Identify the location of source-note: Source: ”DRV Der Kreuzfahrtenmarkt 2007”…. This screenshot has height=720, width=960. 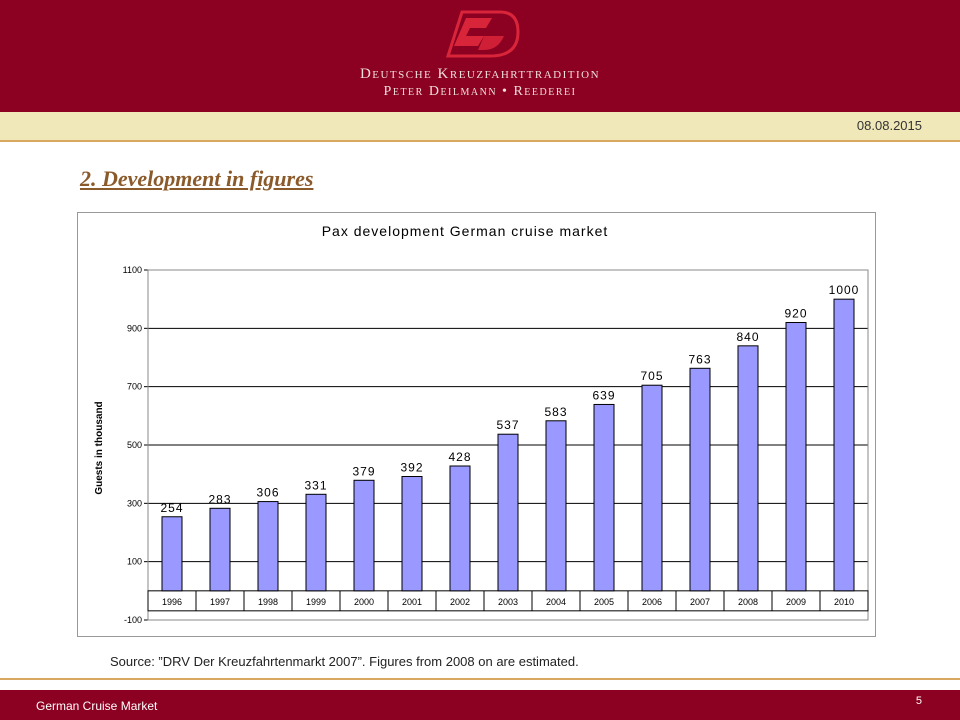
(344, 661).